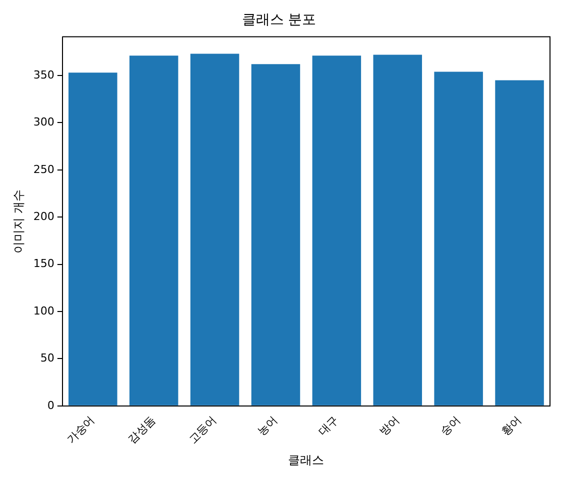 This screenshot has width=574, height=480. What do you see at coordinates (267, 426) in the screenshot?
I see `x-tick-label: 농어` at bounding box center [267, 426].